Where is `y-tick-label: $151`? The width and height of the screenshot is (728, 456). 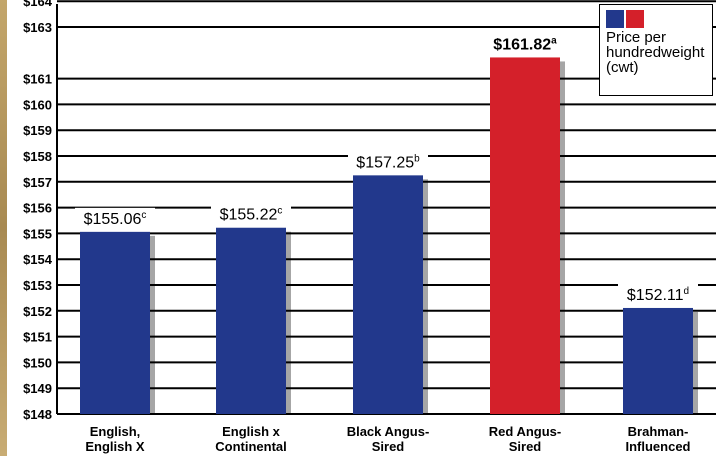
y-tick-label: $151 is located at coordinates (37, 337).